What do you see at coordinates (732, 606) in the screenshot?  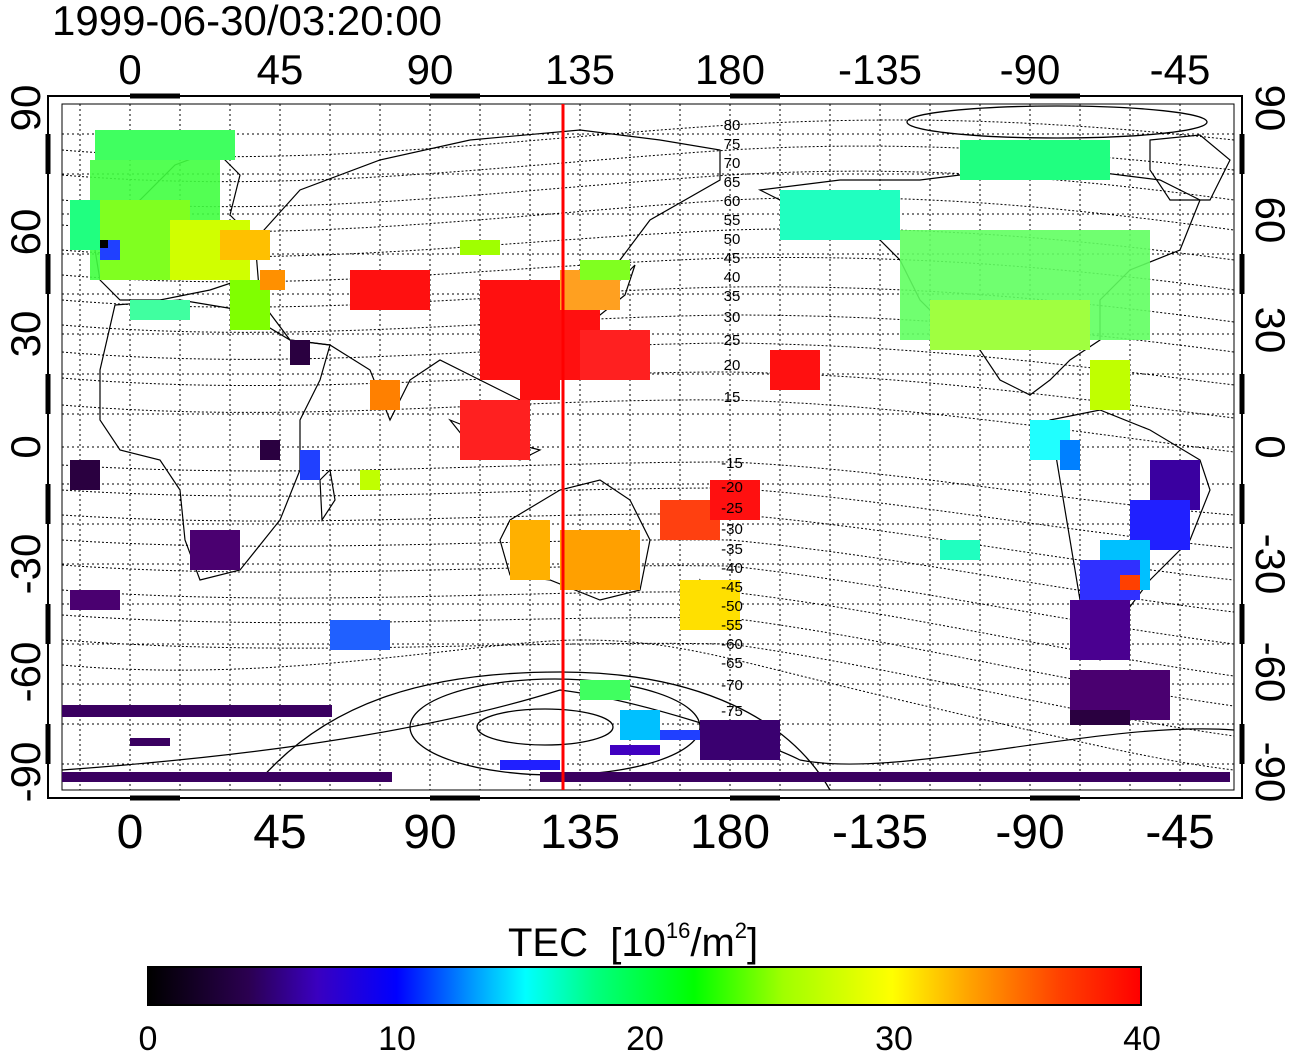 I see `contour-label: -50` at bounding box center [732, 606].